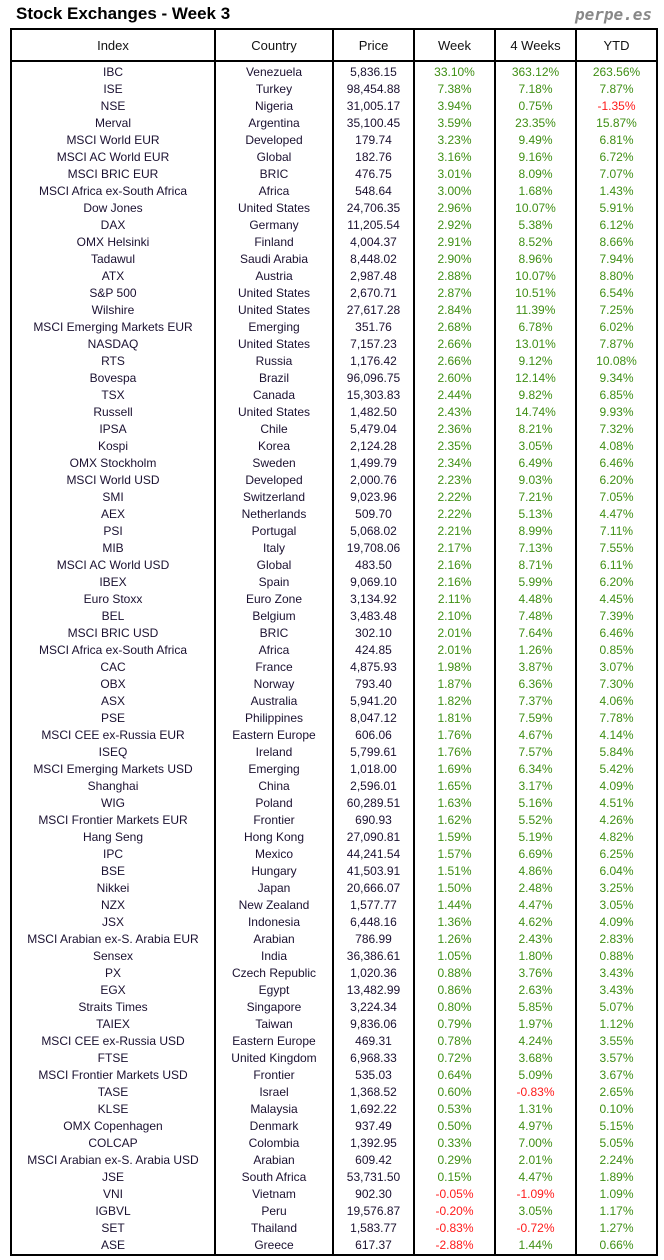 This screenshot has width=664, height=1260. Describe the element at coordinates (113, 633) in the screenshot. I see `index-cell: MSCI BRIC USD` at that location.